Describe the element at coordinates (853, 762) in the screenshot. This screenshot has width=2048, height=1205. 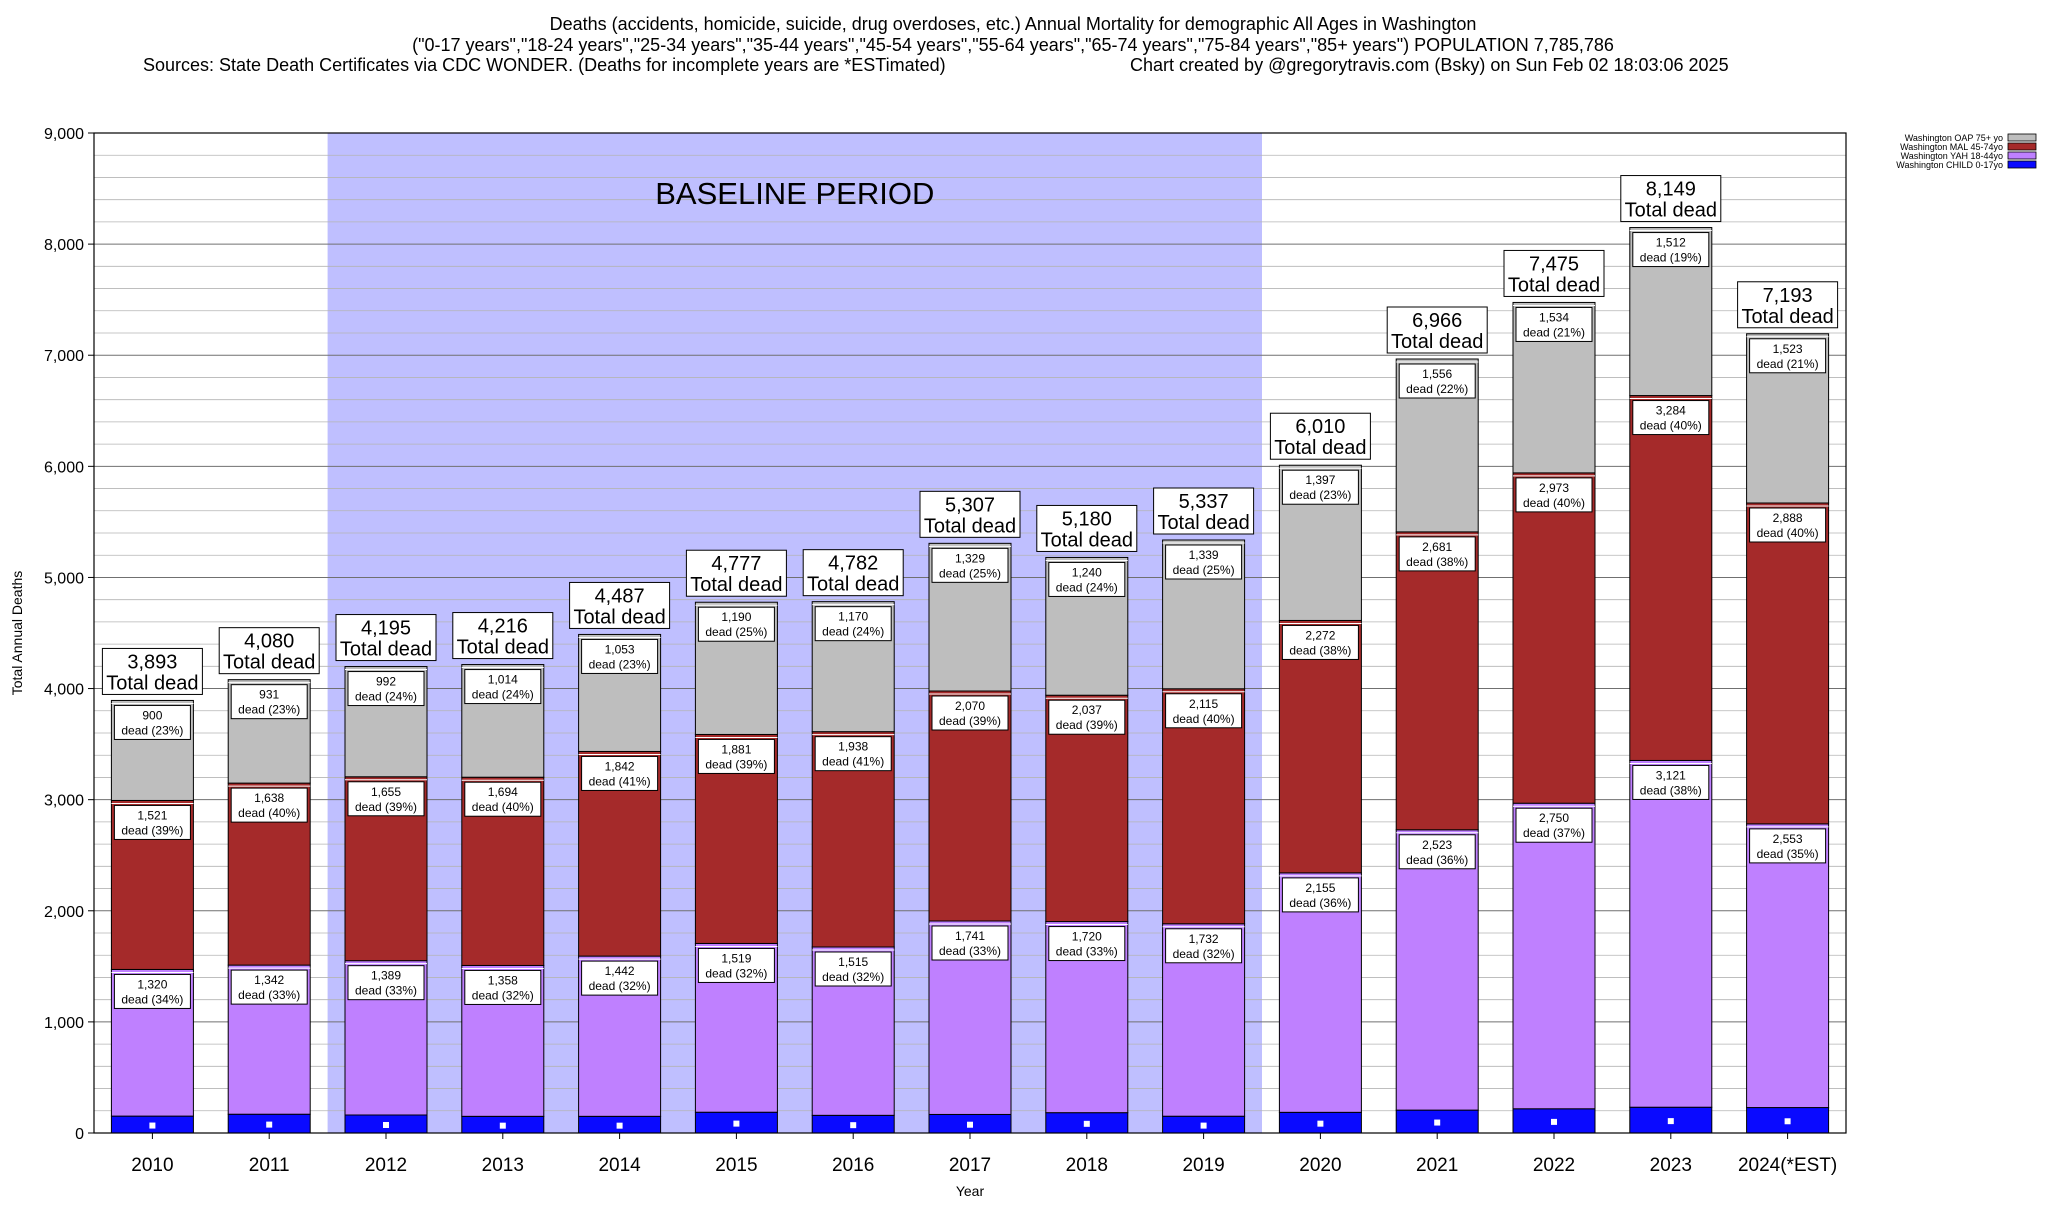
I see `segment-label-percent: dead (41%)` at that location.